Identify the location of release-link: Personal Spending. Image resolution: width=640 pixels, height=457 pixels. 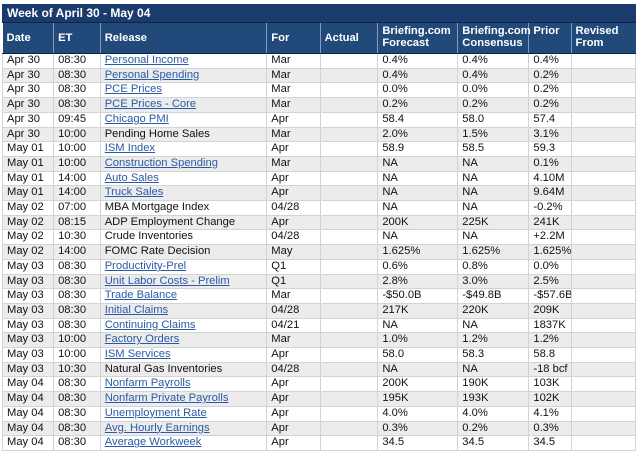
(152, 74).